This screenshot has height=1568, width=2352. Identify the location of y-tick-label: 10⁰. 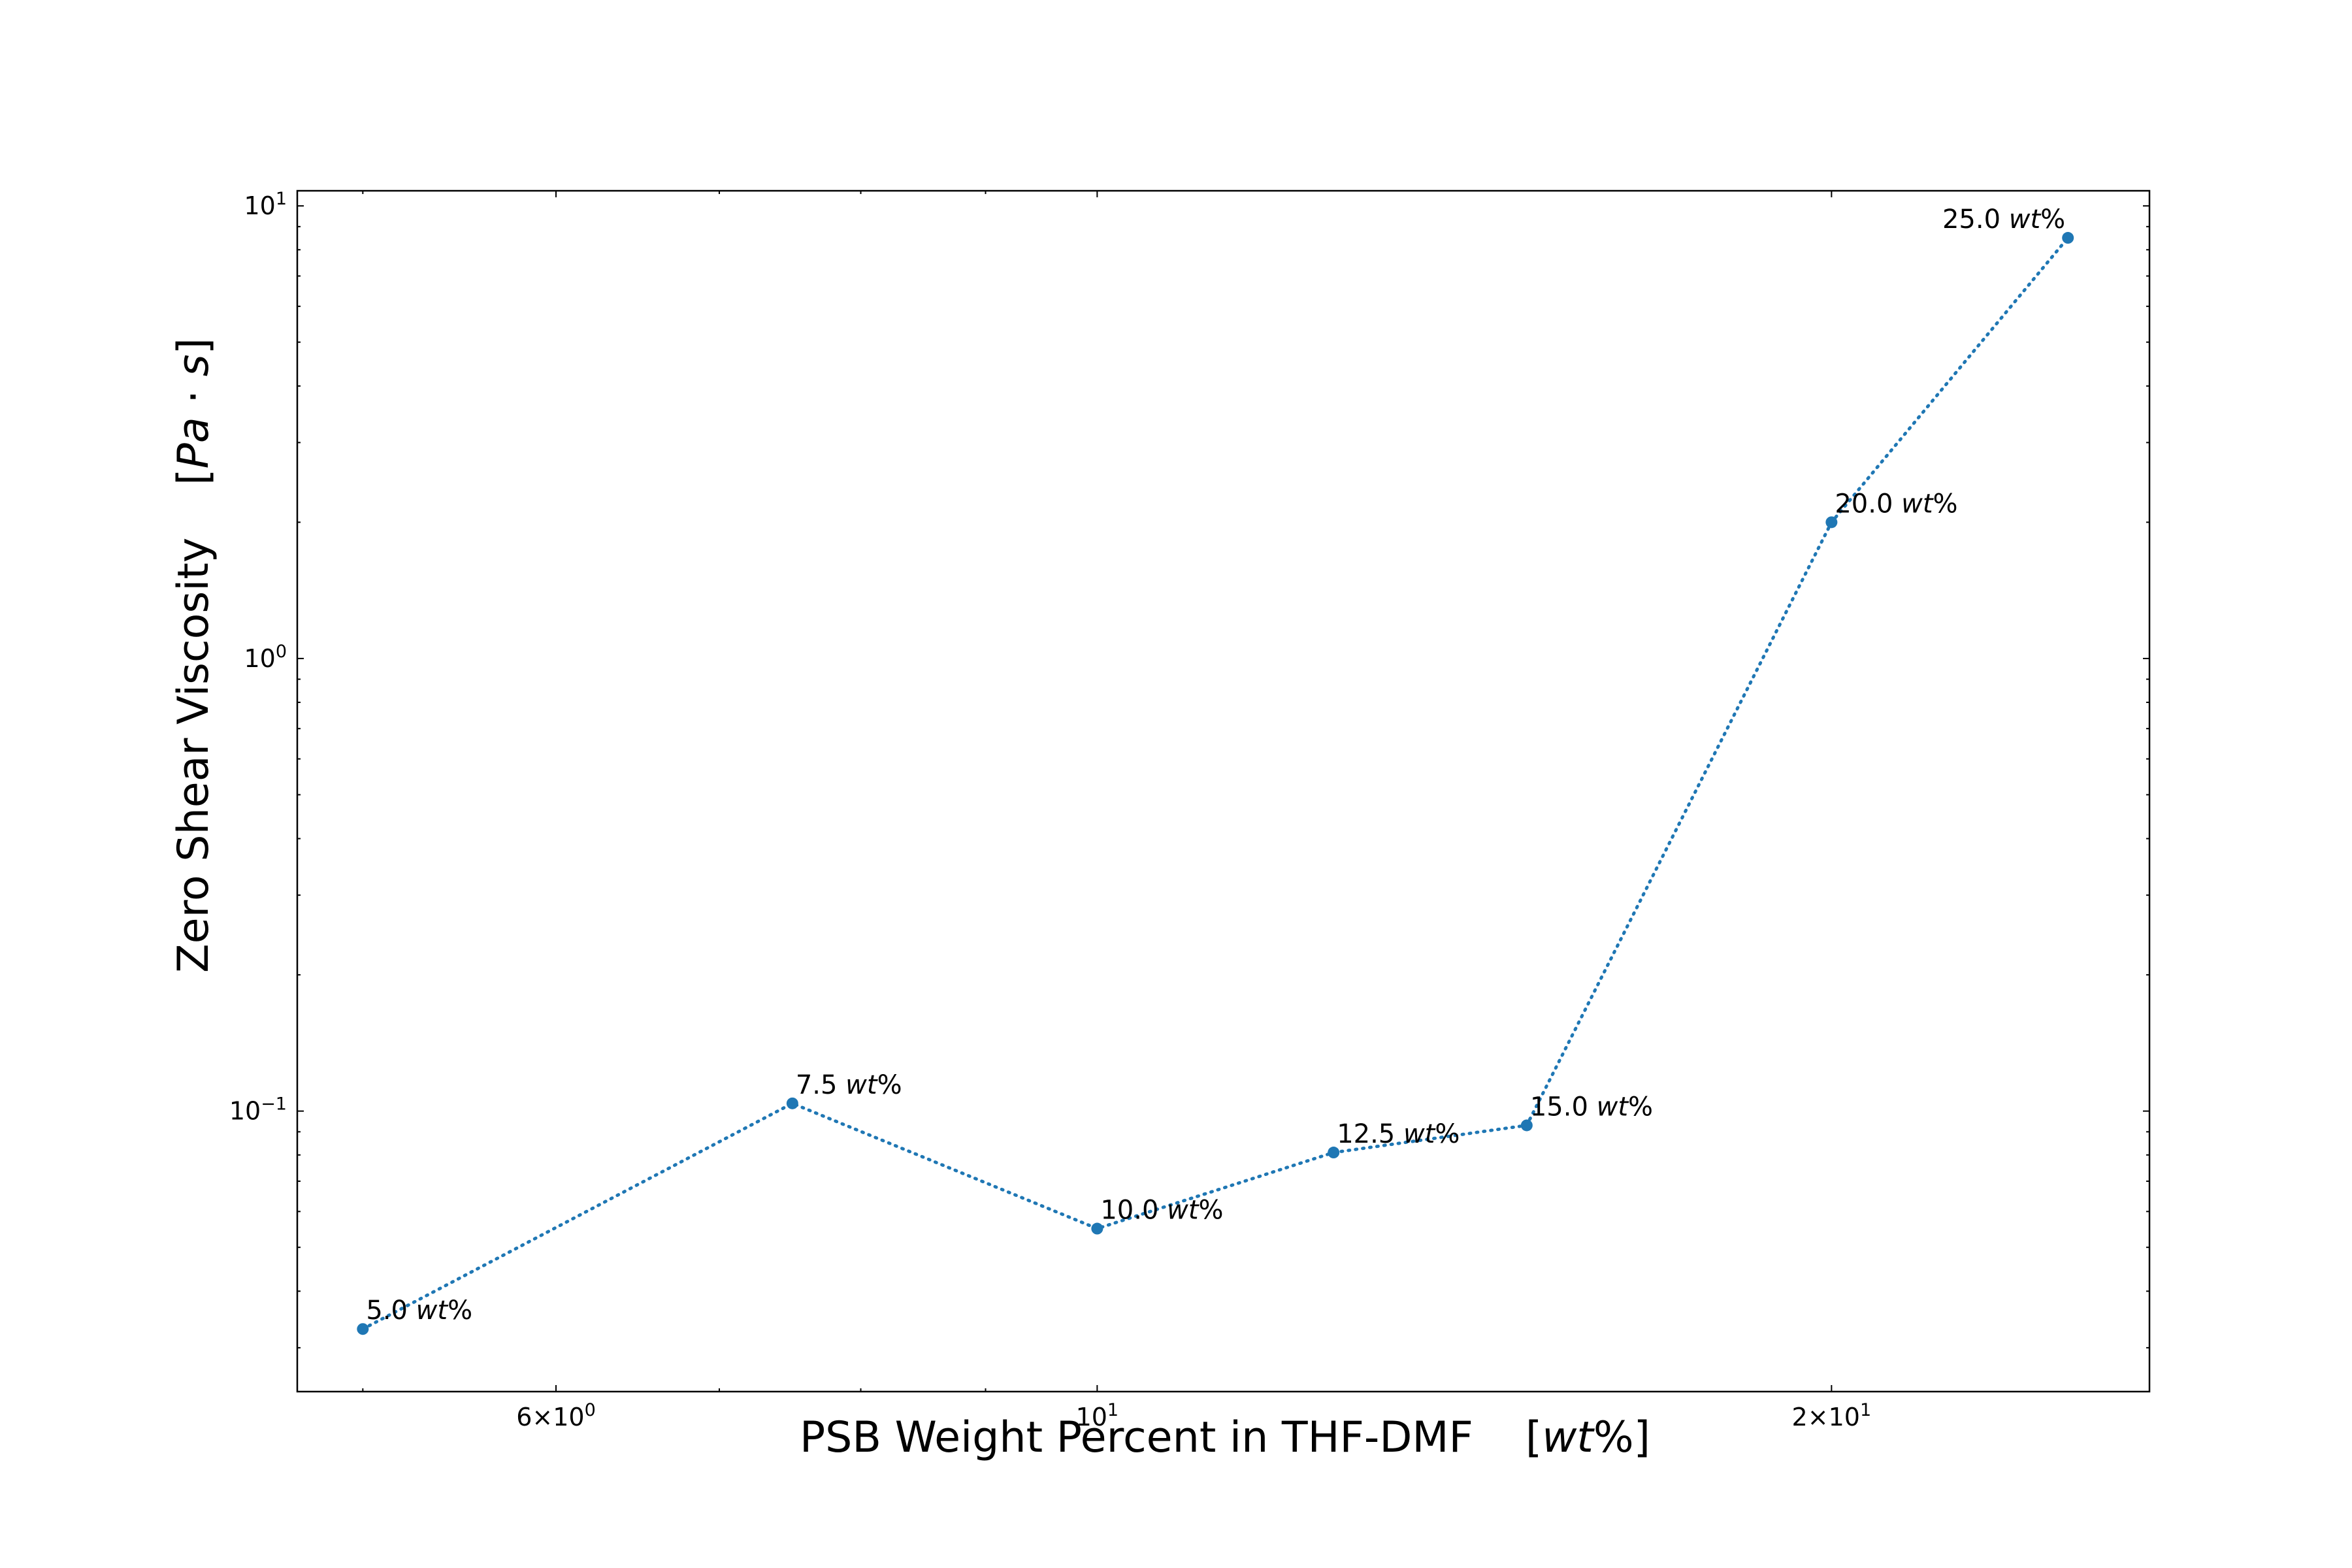
(265, 657).